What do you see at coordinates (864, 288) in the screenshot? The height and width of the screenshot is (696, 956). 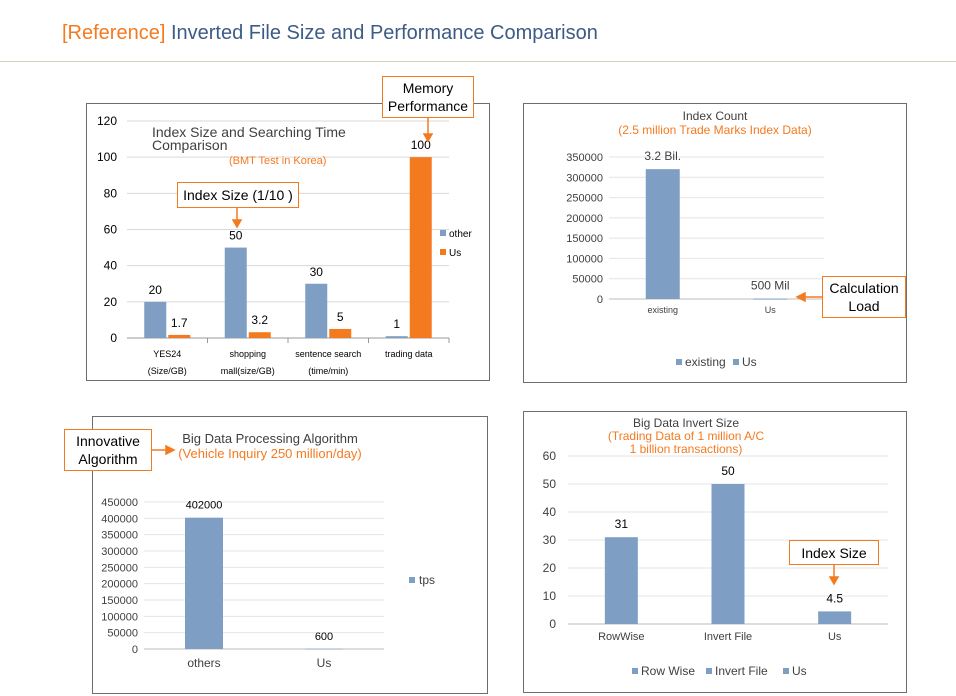 I see `callout-calculation-line-1: Calculation` at bounding box center [864, 288].